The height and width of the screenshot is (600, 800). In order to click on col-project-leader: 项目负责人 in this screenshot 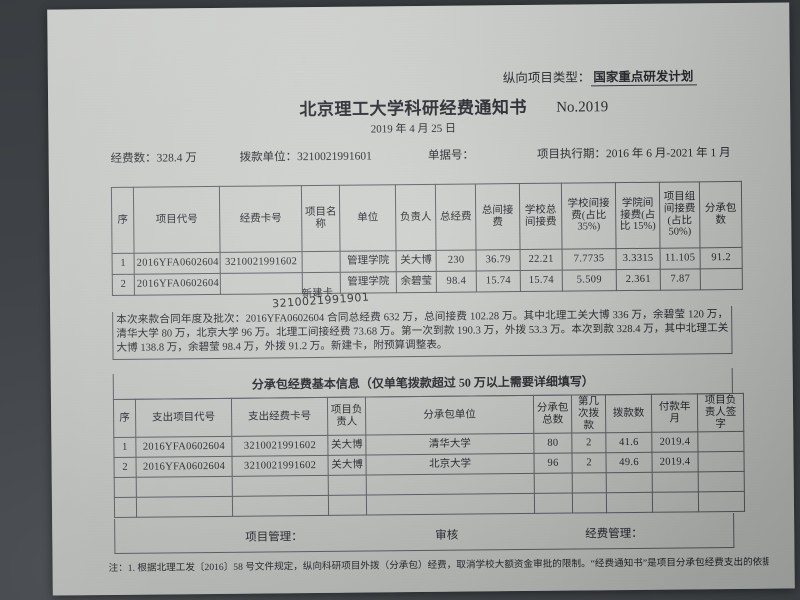, I will do `click(346, 416)`.